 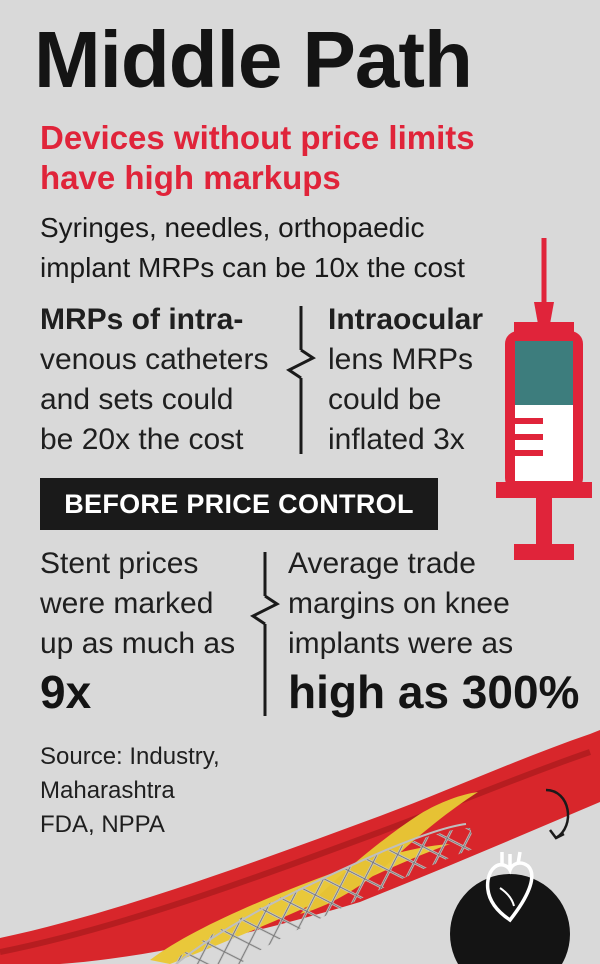 I want to click on note-line: venous catheters, so click(x=154, y=359).